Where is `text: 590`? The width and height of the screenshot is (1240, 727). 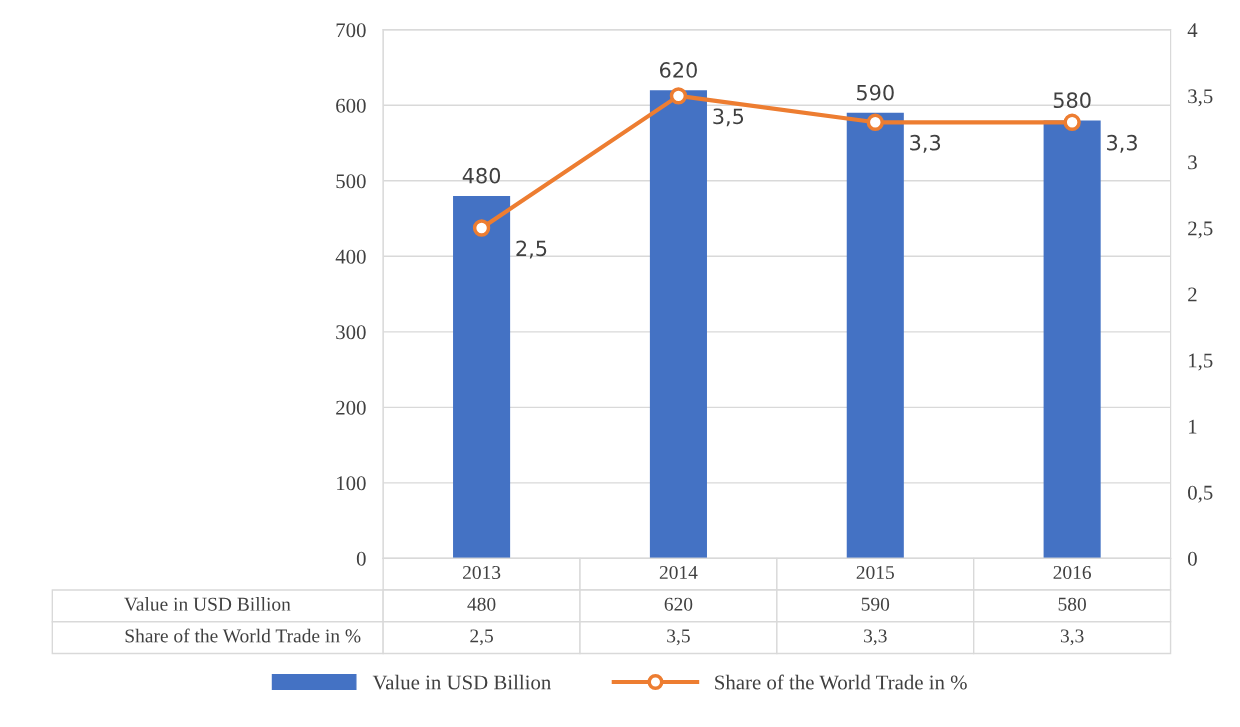
text: 590 is located at coordinates (875, 92).